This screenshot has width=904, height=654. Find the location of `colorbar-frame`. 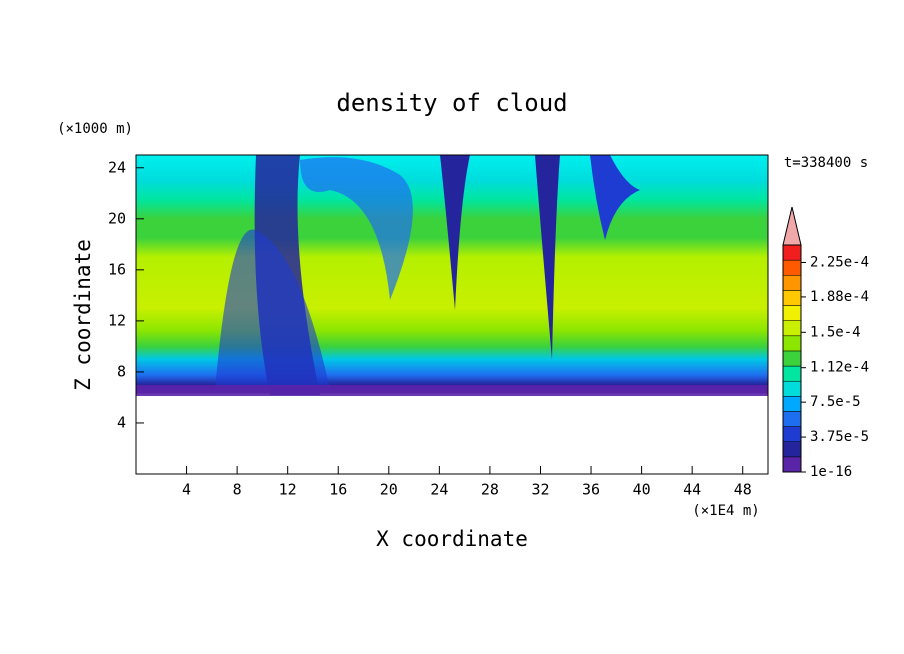

colorbar-frame is located at coordinates (792, 358).